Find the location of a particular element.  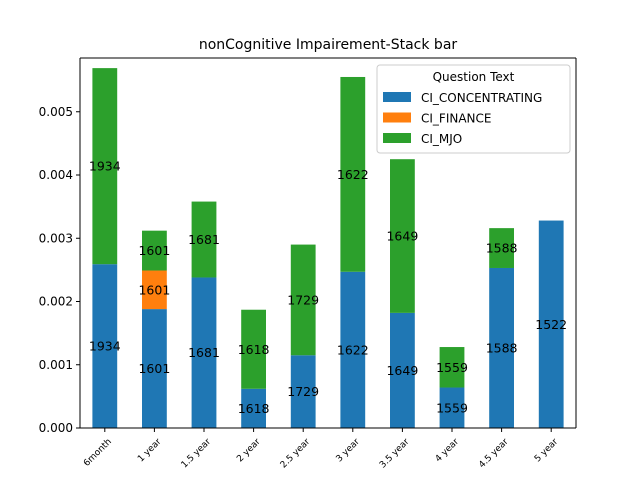

bar-CI_FINANCE-1 year is located at coordinates (154, 290).